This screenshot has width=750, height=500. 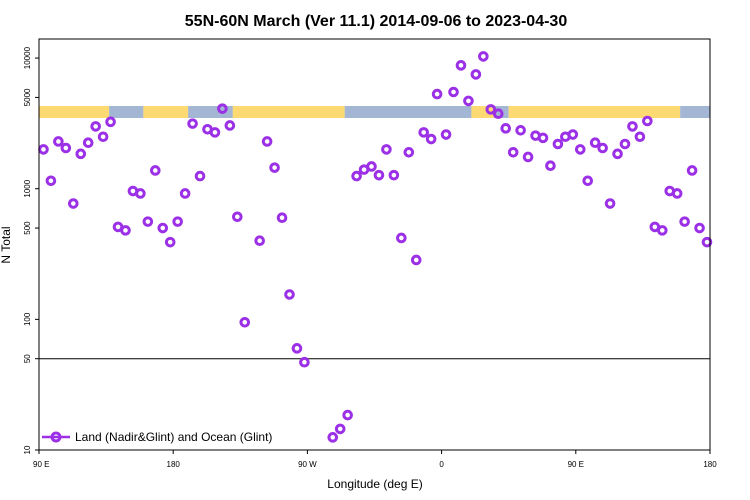 What do you see at coordinates (27, 358) in the screenshot?
I see `y-tick-label: 50` at bounding box center [27, 358].